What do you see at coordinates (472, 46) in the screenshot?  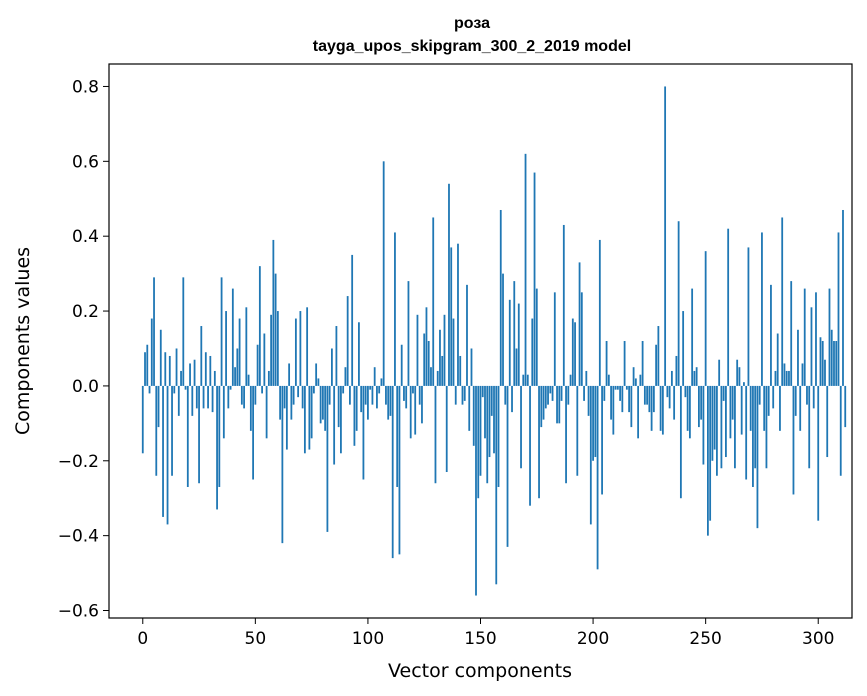 I see `chart-subtitle: tayga_upos_skipgram_300_2_2019 model` at bounding box center [472, 46].